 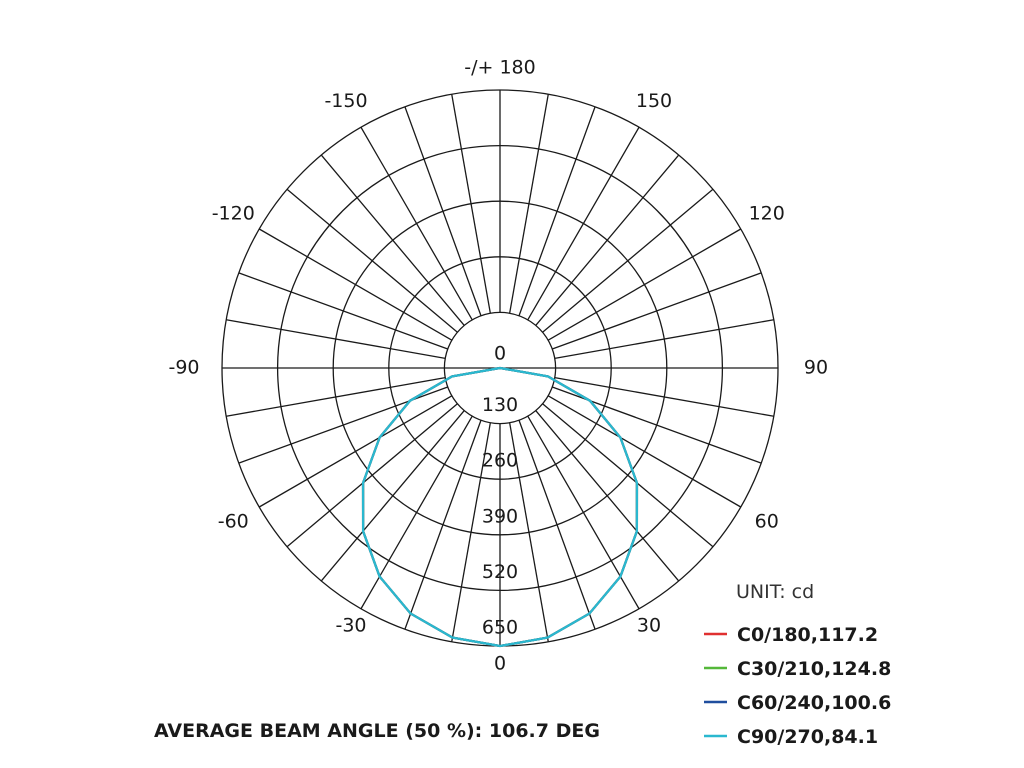 I want to click on ring-label: 130, so click(x=500, y=405).